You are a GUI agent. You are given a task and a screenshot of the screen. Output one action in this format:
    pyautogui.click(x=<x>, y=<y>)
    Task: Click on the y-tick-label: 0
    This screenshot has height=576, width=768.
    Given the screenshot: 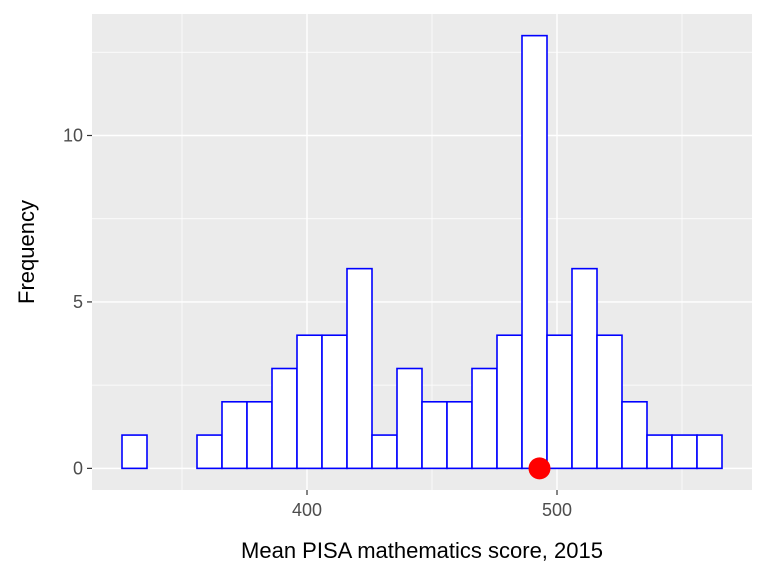 What is the action you would take?
    pyautogui.click(x=78, y=468)
    